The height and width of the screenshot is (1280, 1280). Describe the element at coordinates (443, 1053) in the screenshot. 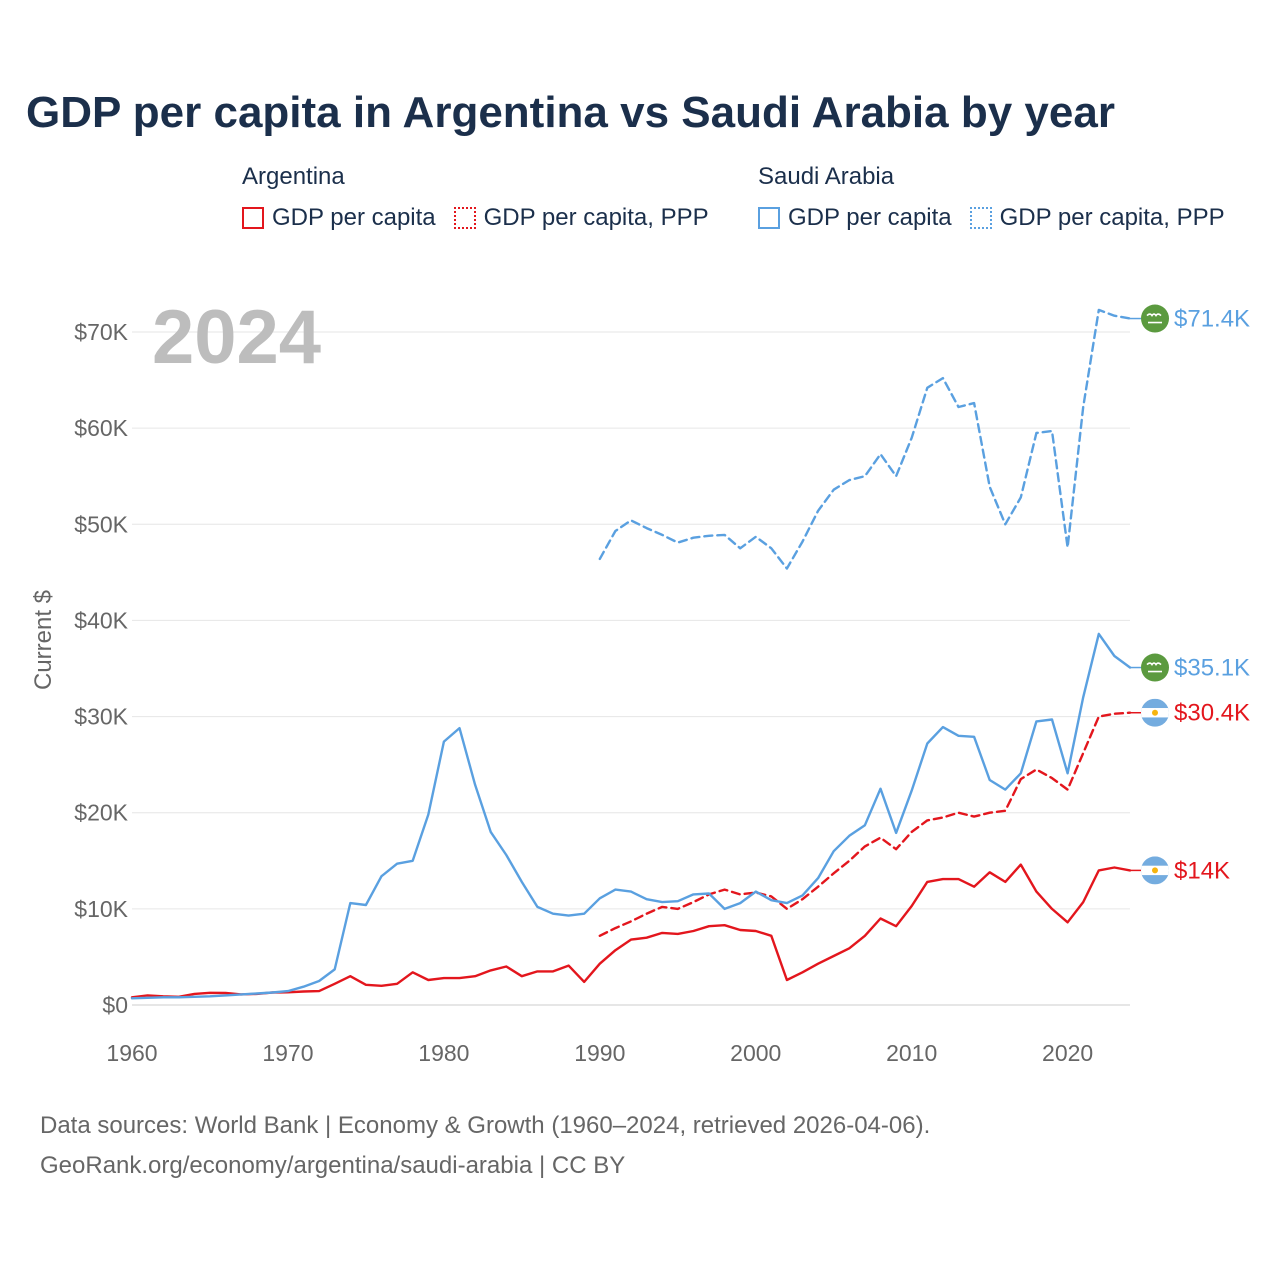

I see `x-tick-label: 1980` at that location.